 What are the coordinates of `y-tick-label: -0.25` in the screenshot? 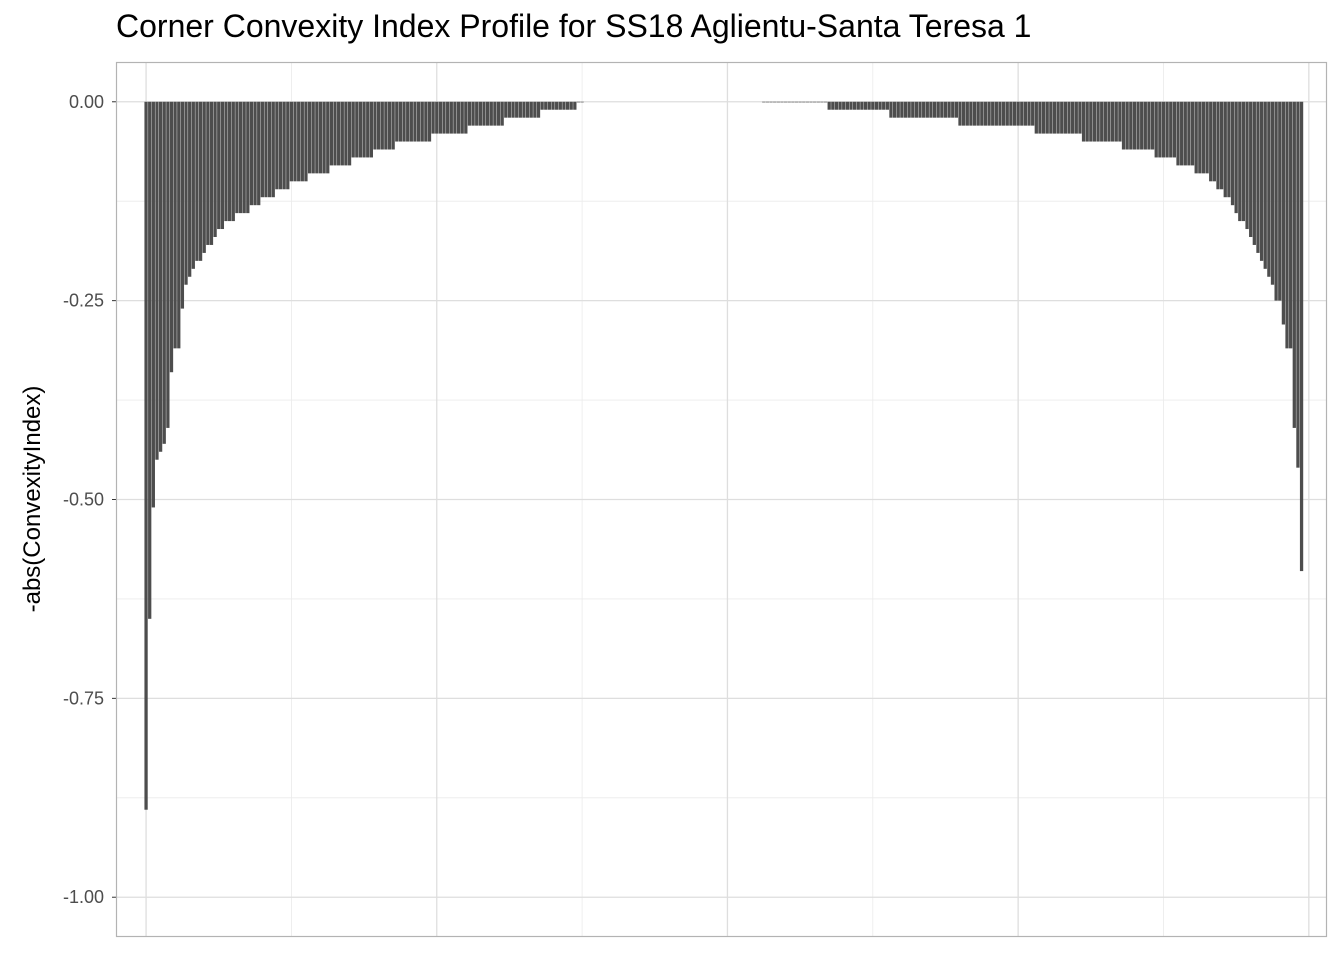 It's located at (83, 301).